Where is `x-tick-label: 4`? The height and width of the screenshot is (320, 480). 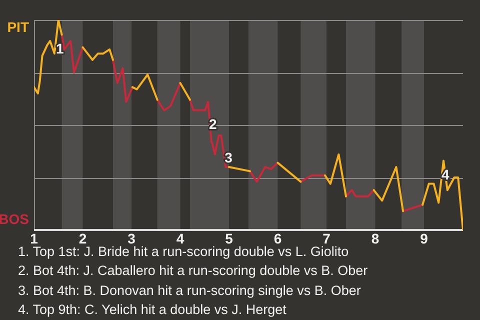
x-tick-label: 4 is located at coordinates (180, 238).